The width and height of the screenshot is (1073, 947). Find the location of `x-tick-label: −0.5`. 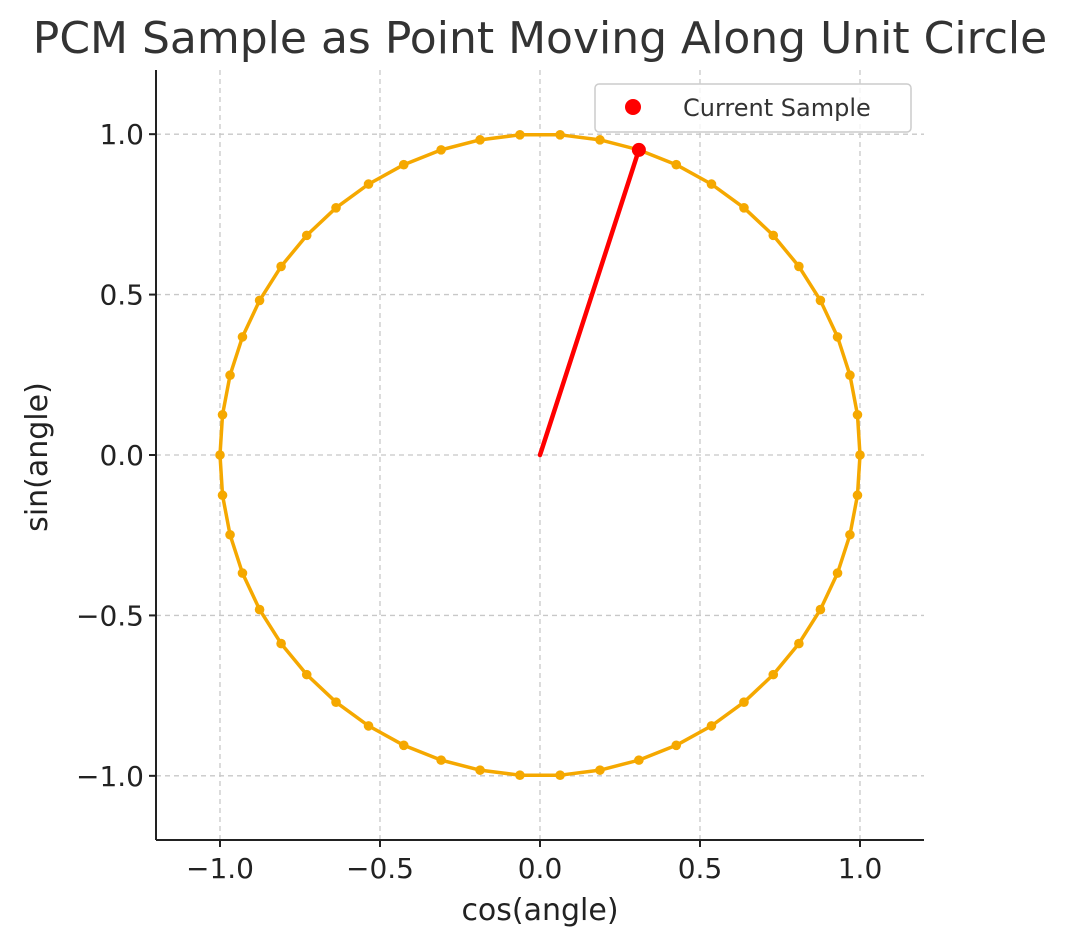

x-tick-label: −0.5 is located at coordinates (380, 868).